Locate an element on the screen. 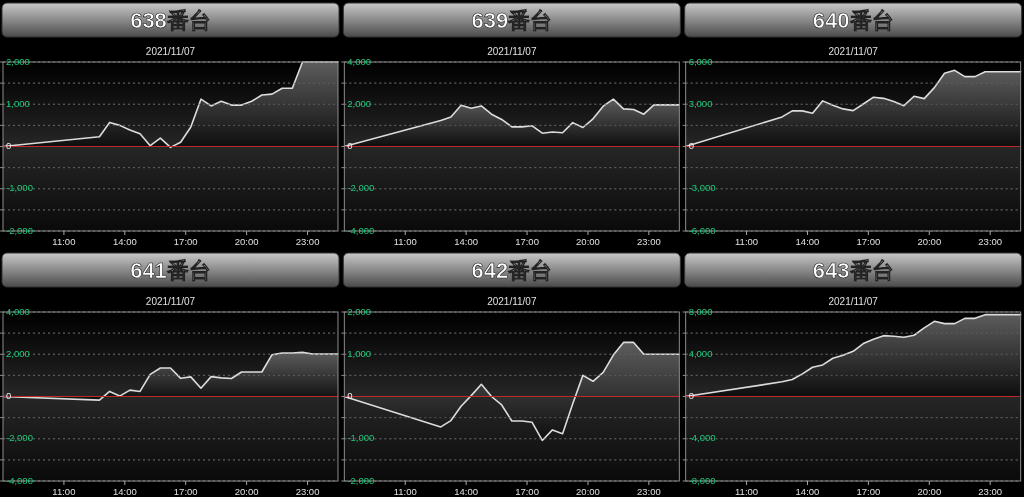 The width and height of the screenshot is (1024, 497). y-tick-label: 8,000 is located at coordinates (700, 311).